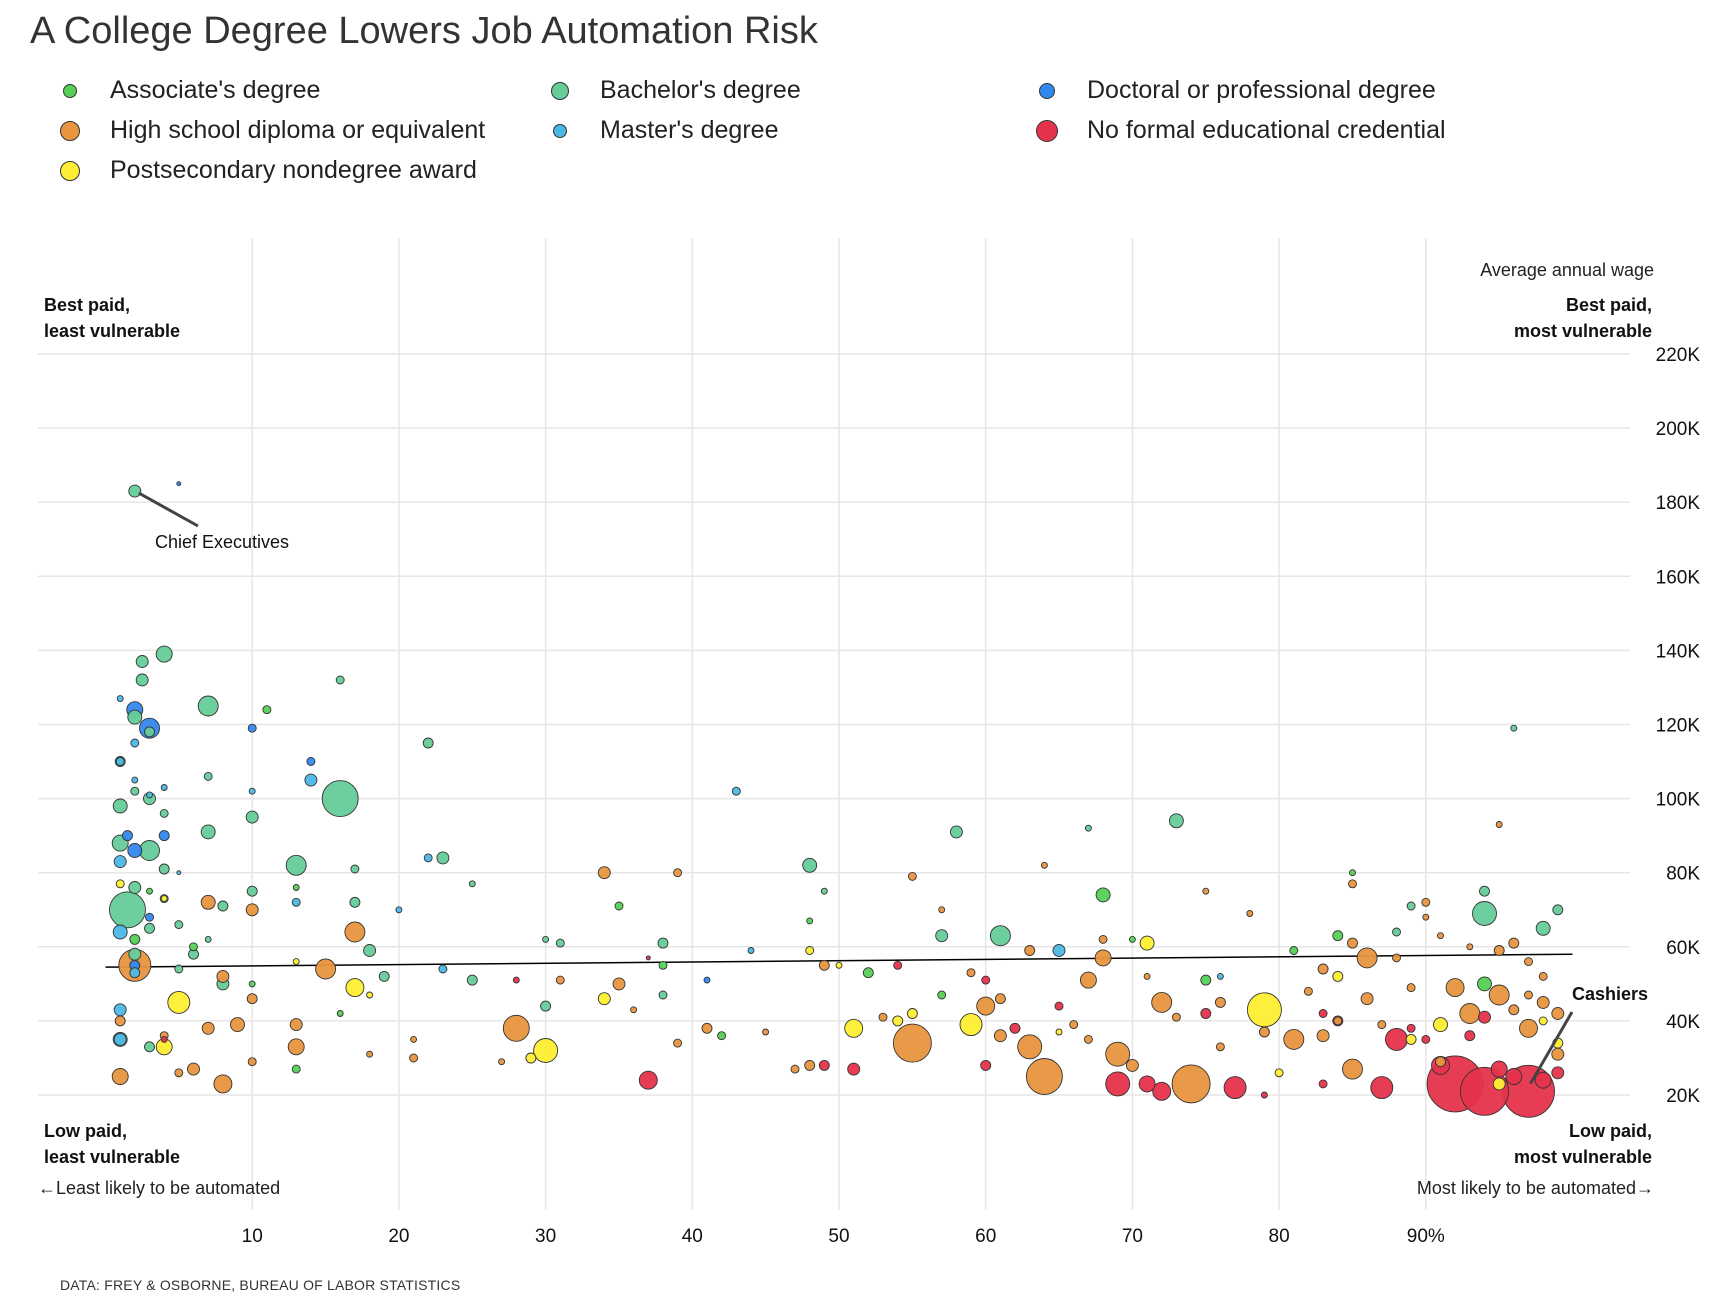  I want to click on y-tick-label: 160K, so click(1678, 577).